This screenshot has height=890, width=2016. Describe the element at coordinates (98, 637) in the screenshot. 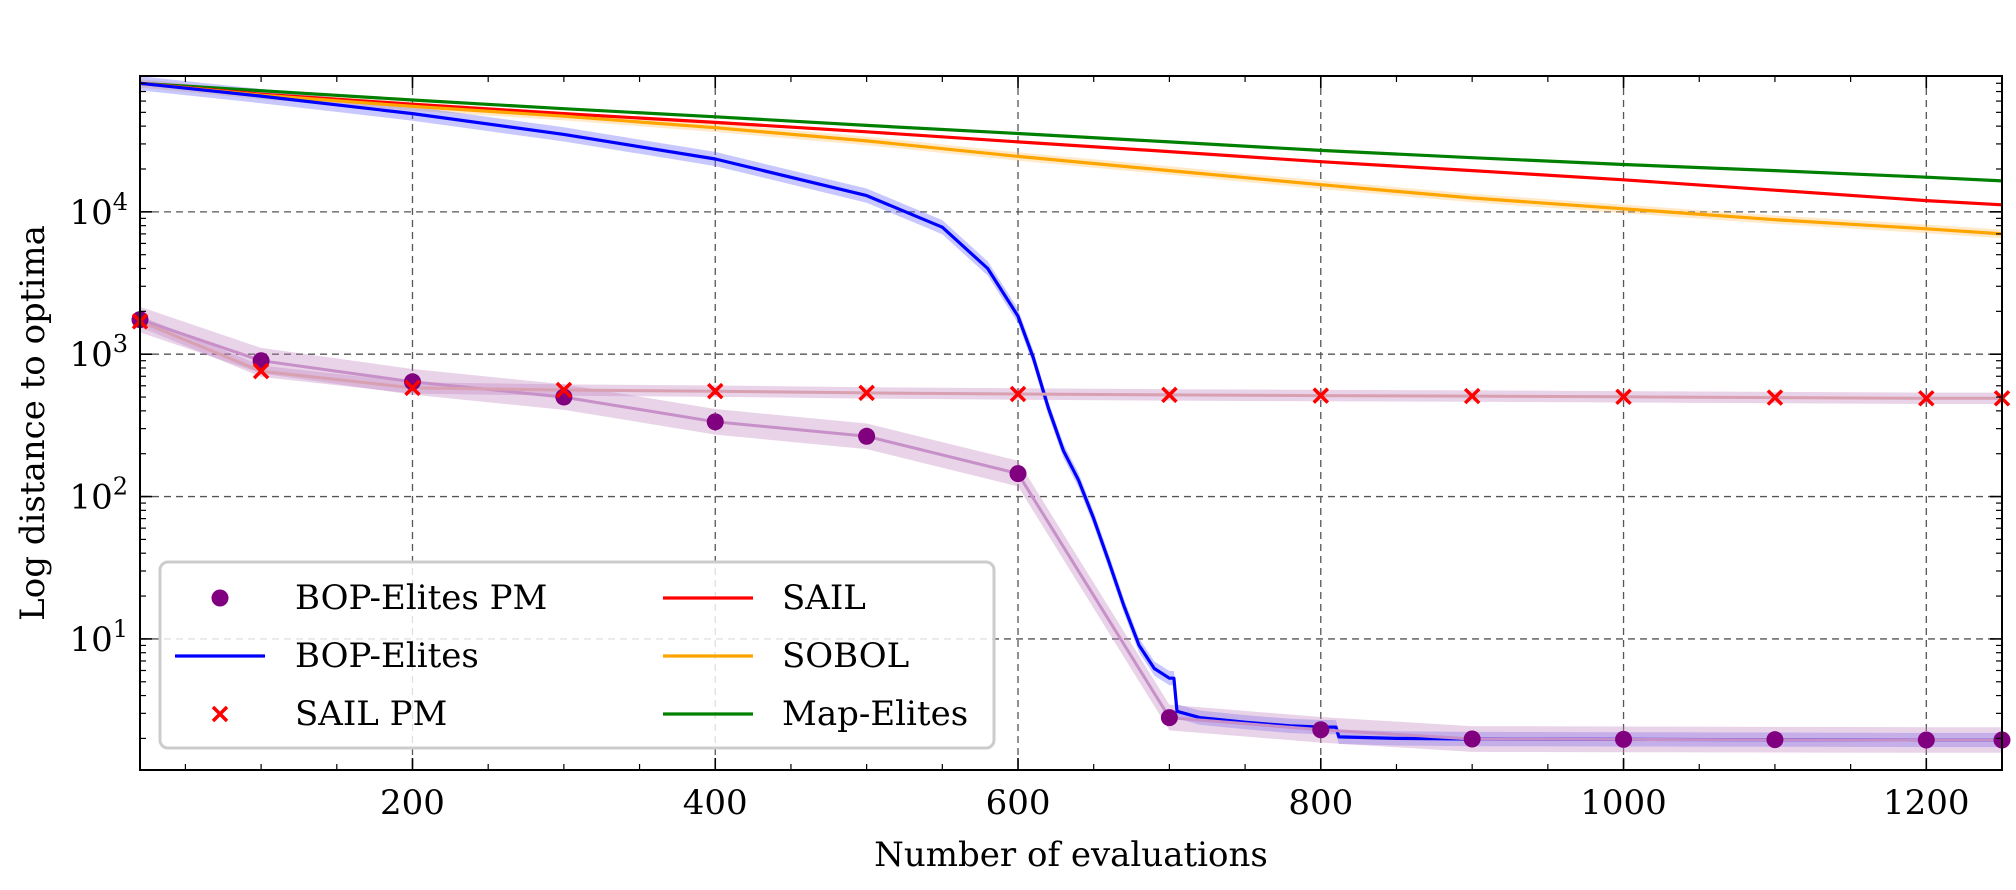

I see `y-tick-label: 10¹` at that location.